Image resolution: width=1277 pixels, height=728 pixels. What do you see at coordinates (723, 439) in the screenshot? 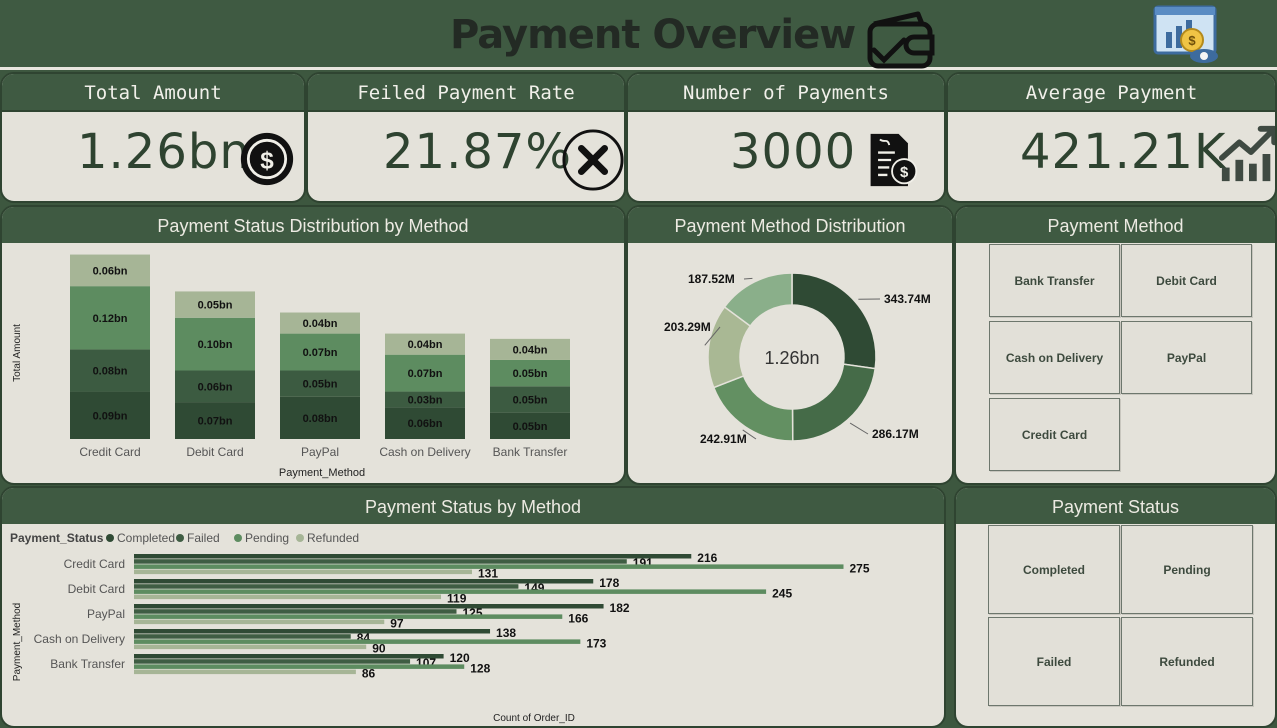
I see `slice-label: 242.91M` at bounding box center [723, 439].